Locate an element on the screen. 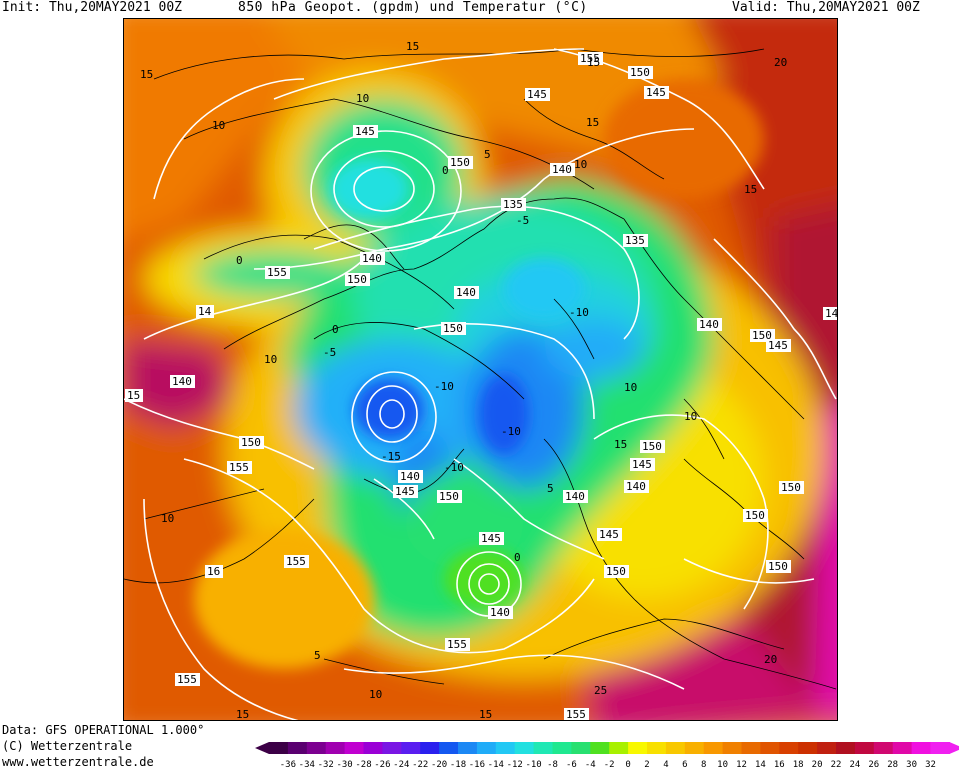 The height and width of the screenshot is (770, 959). colorbar-tick-label: 10 is located at coordinates (722, 765).